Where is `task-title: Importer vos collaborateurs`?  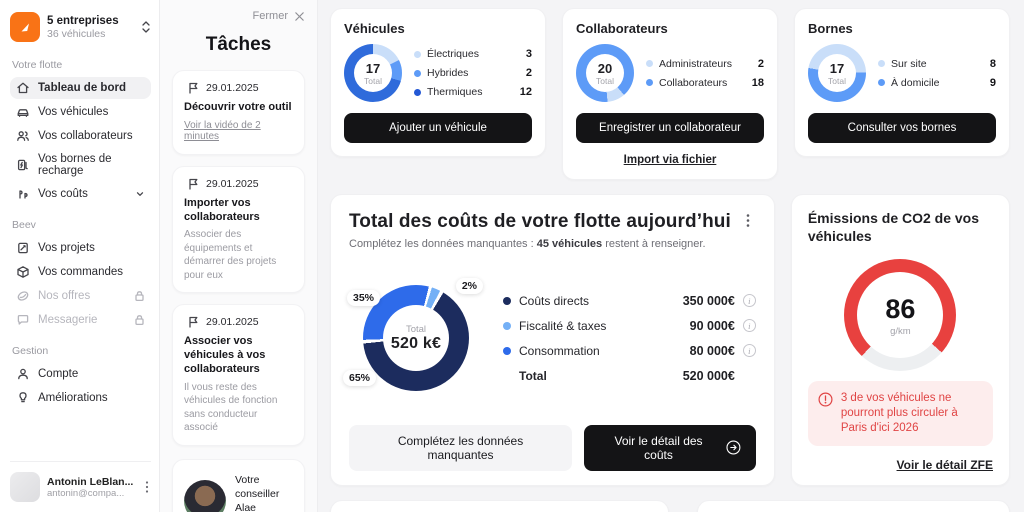 task-title: Importer vos collaborateurs is located at coordinates (222, 209).